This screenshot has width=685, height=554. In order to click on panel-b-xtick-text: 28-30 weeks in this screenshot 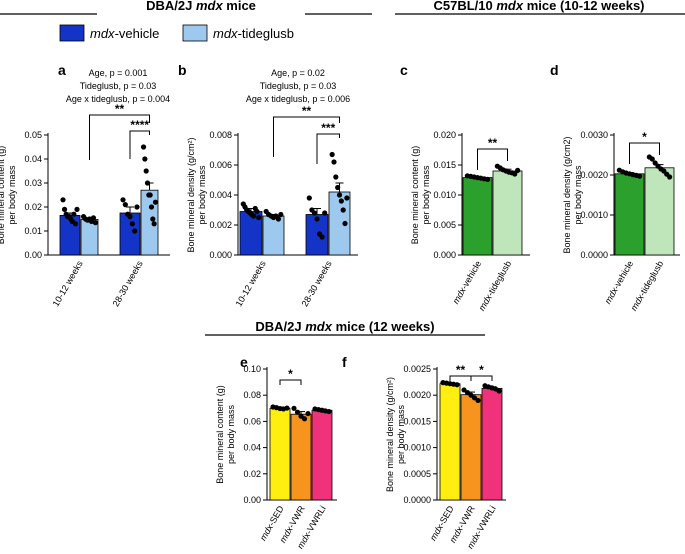, I will do `click(317, 284)`.